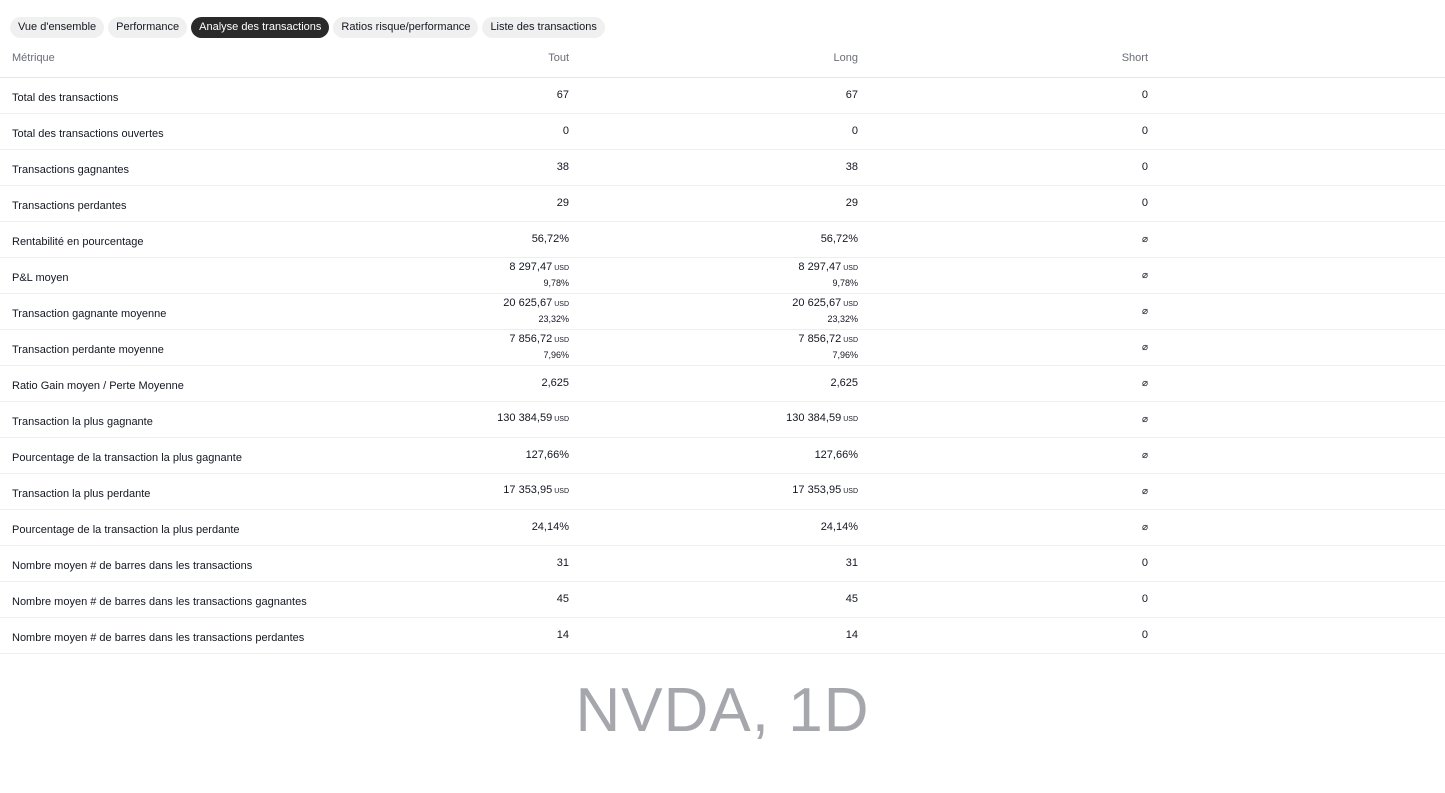  What do you see at coordinates (57, 27) in the screenshot?
I see `tab-vue-d-ensemble: Vue d'ensemble` at bounding box center [57, 27].